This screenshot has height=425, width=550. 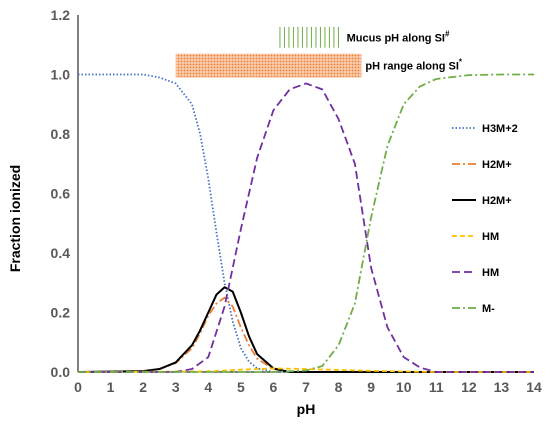 I want to click on ph-range-band, so click(x=268, y=65).